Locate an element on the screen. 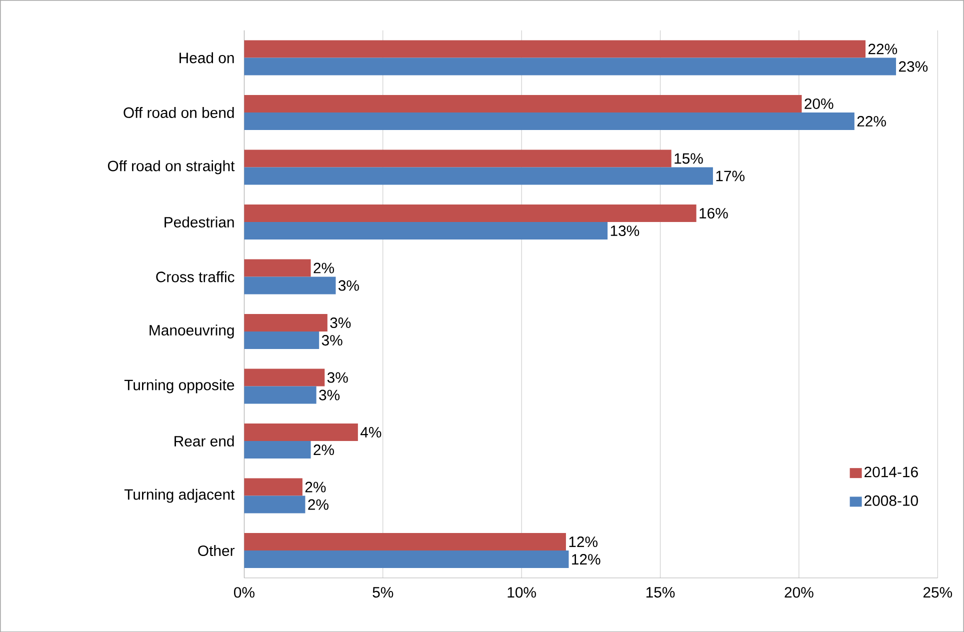 Image resolution: width=964 pixels, height=632 pixels. data-label: 20% is located at coordinates (819, 103).